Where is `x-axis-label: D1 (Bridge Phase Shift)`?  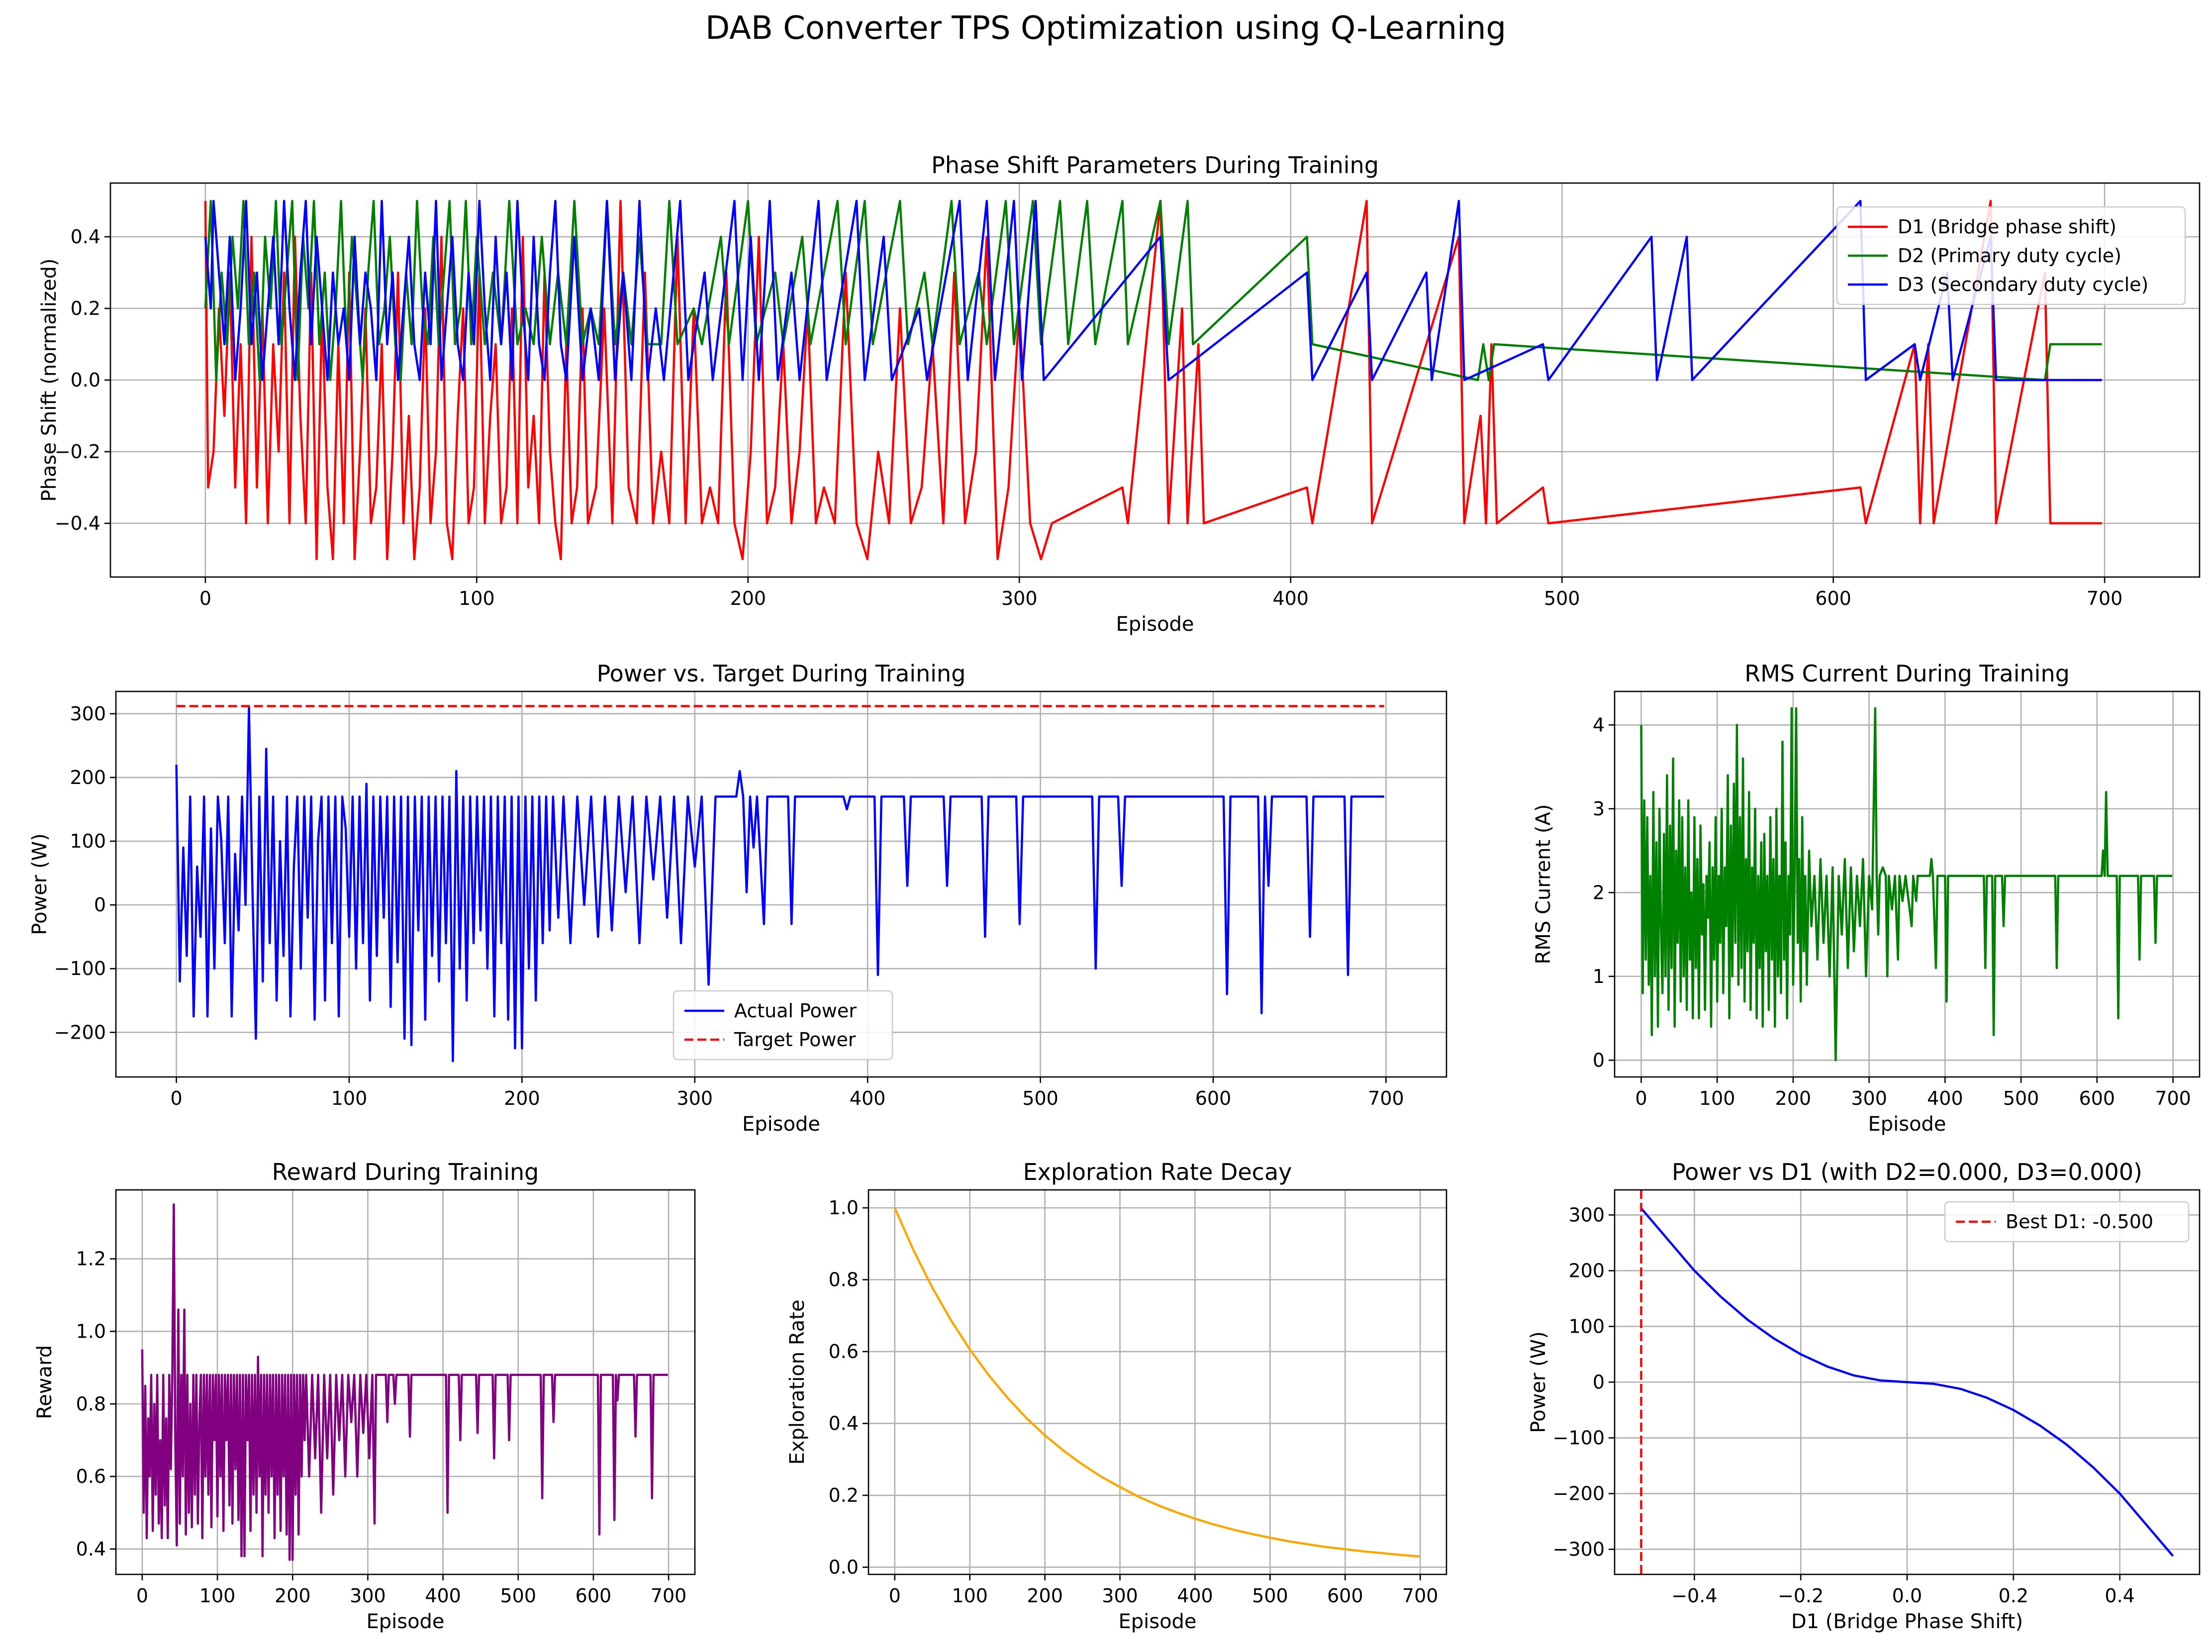
x-axis-label: D1 (Bridge Phase Shift) is located at coordinates (1907, 1621).